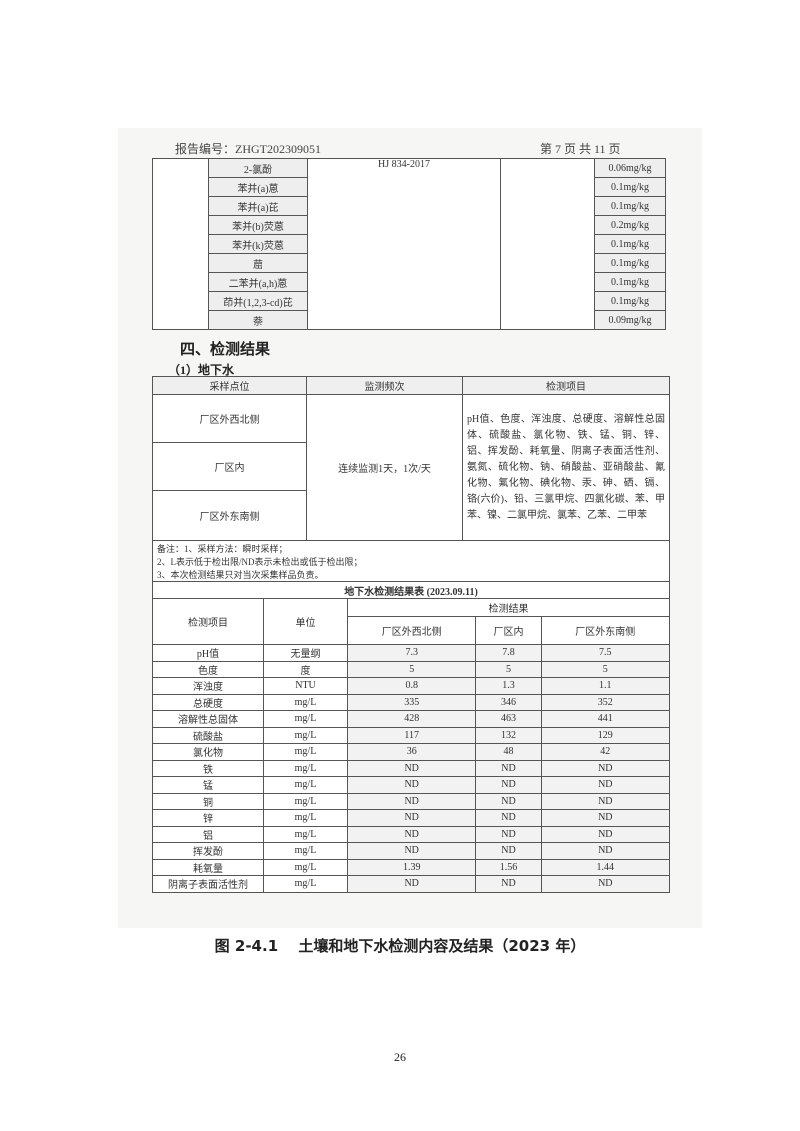  I want to click on value-northwest: 428, so click(411, 719).